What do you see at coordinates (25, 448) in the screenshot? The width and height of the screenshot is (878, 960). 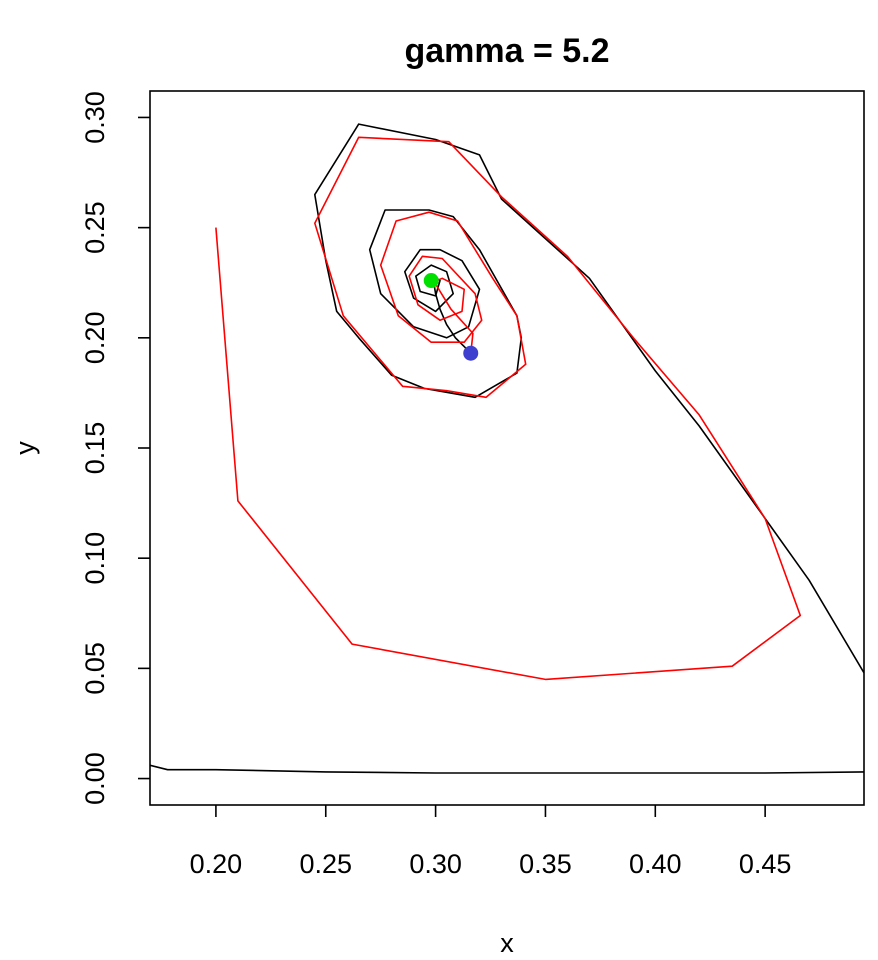 I see `y-axis-label: y` at bounding box center [25, 448].